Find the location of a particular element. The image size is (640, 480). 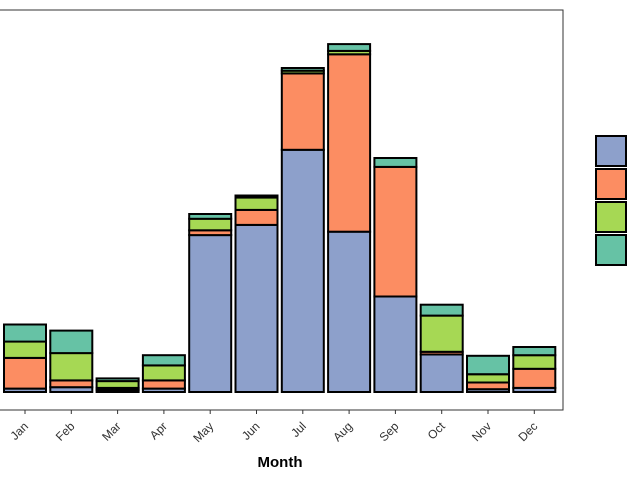

x-axis-ticks: Jan Feb Mar Apr May Jun Jul Aug Sep Oct Nov Dec is located at coordinates (274, 427).